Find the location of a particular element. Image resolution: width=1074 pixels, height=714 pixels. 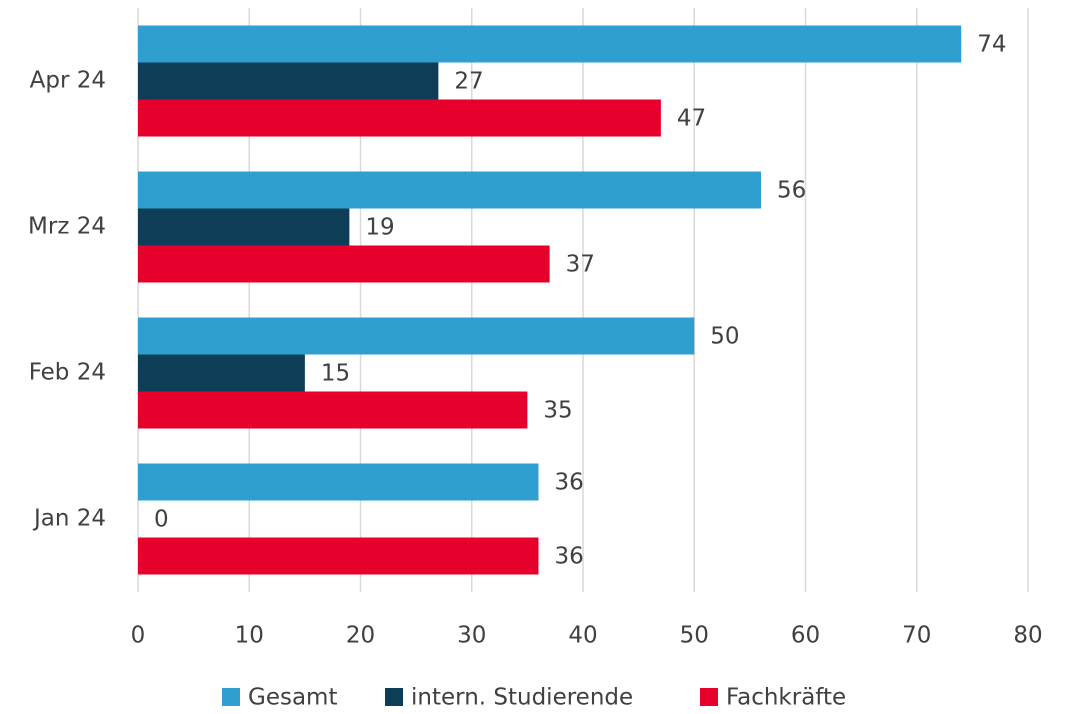

x-tick-label: 40 is located at coordinates (582, 636).